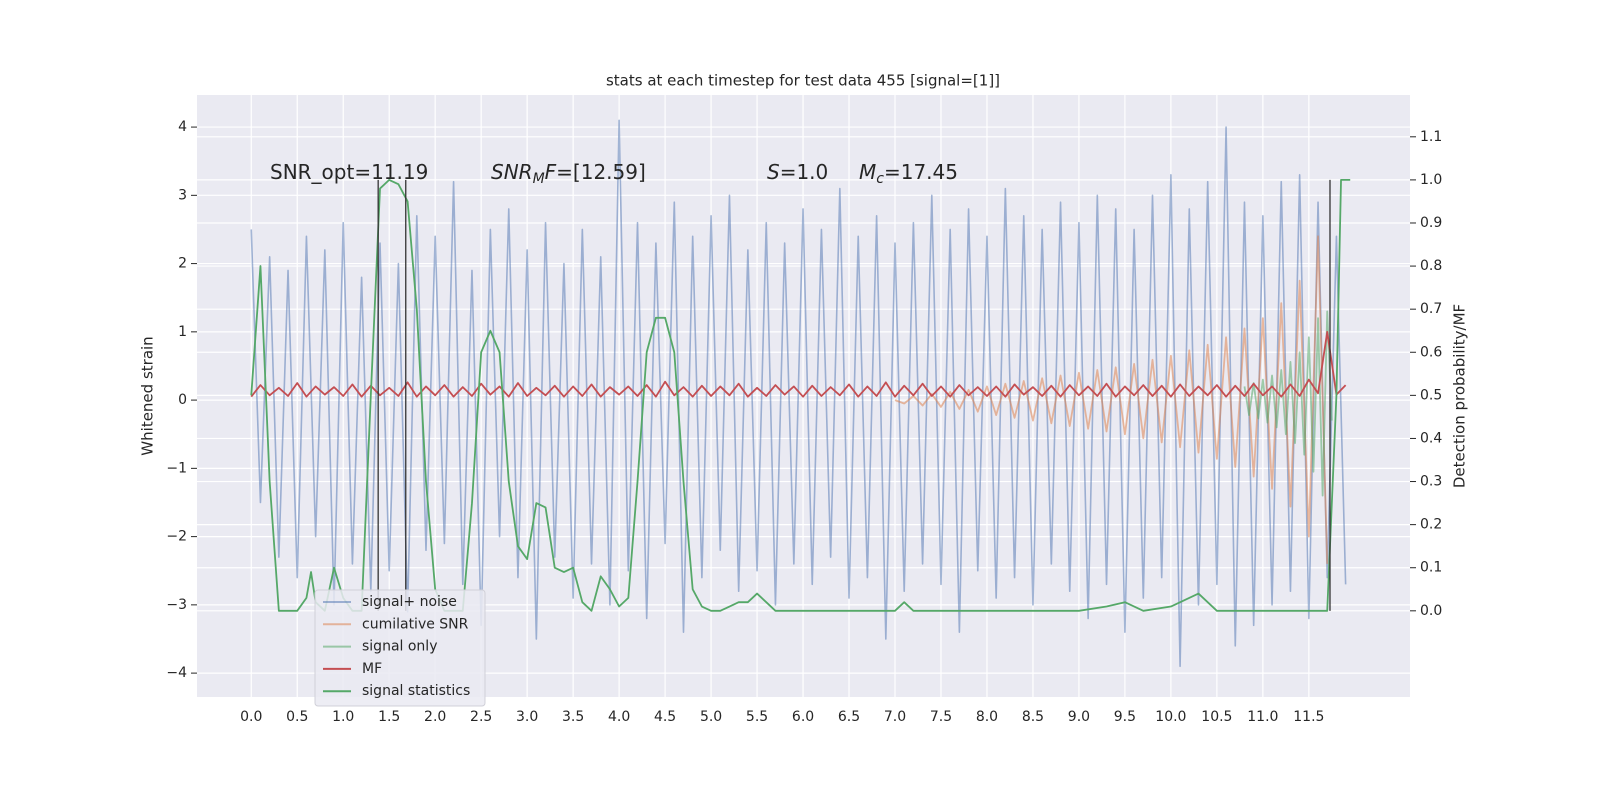 Image resolution: width=1600 pixels, height=800 pixels. Describe the element at coordinates (1033, 717) in the screenshot. I see `x-tick-label: 8.5` at that location.